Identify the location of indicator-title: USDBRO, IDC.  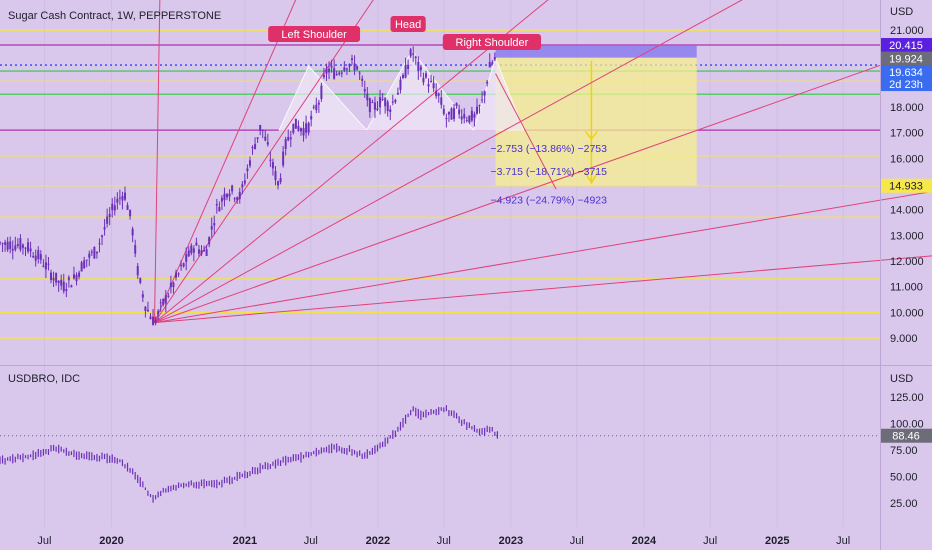
(44, 379).